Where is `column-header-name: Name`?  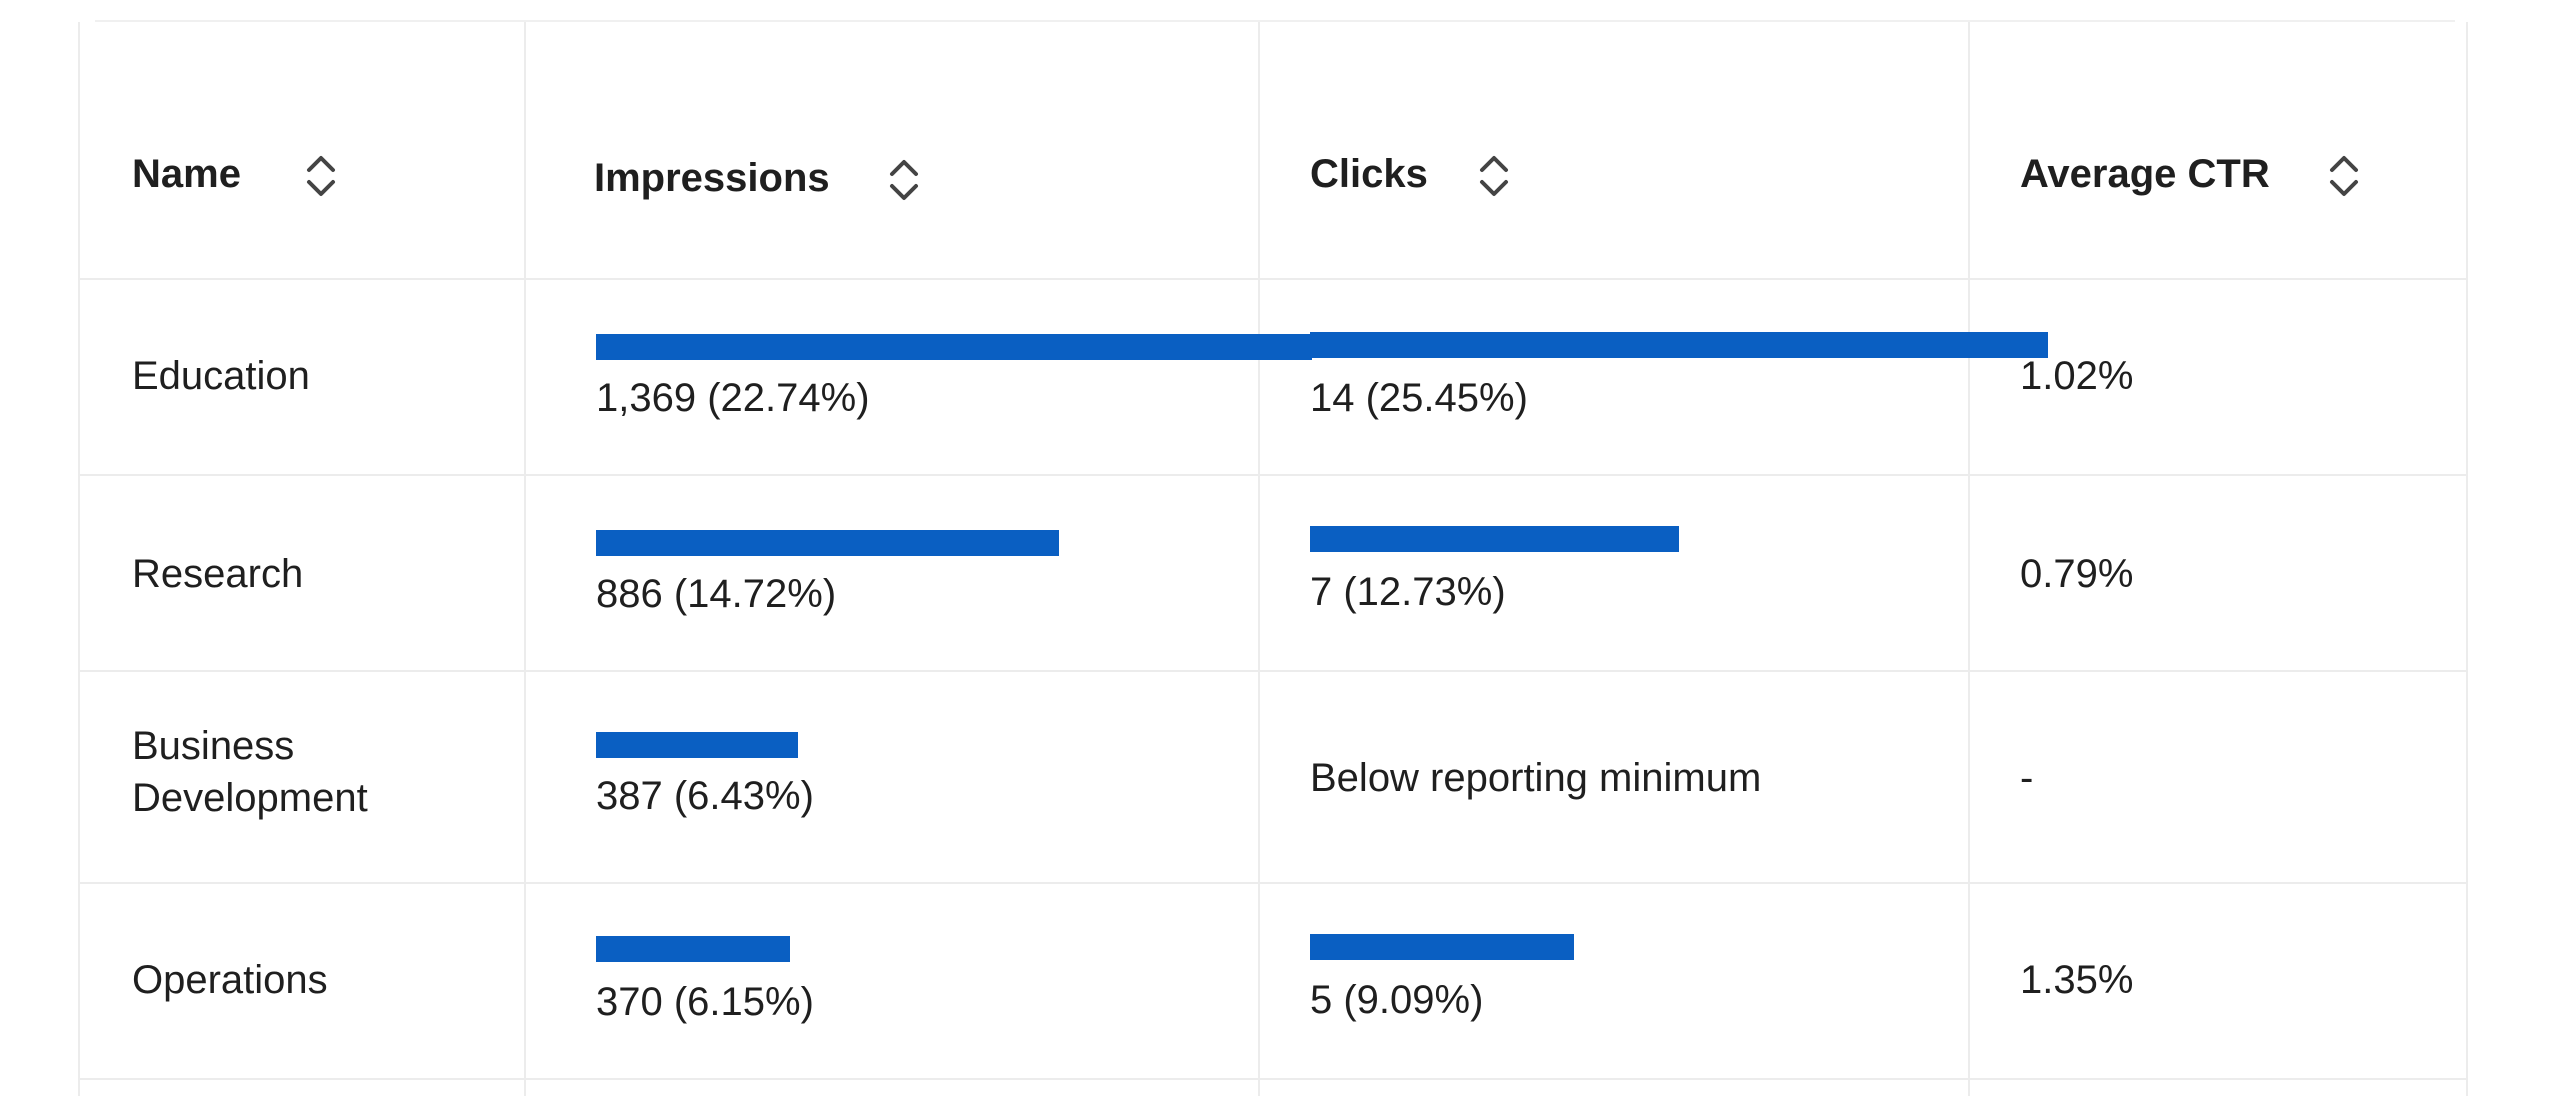 column-header-name: Name is located at coordinates (186, 174).